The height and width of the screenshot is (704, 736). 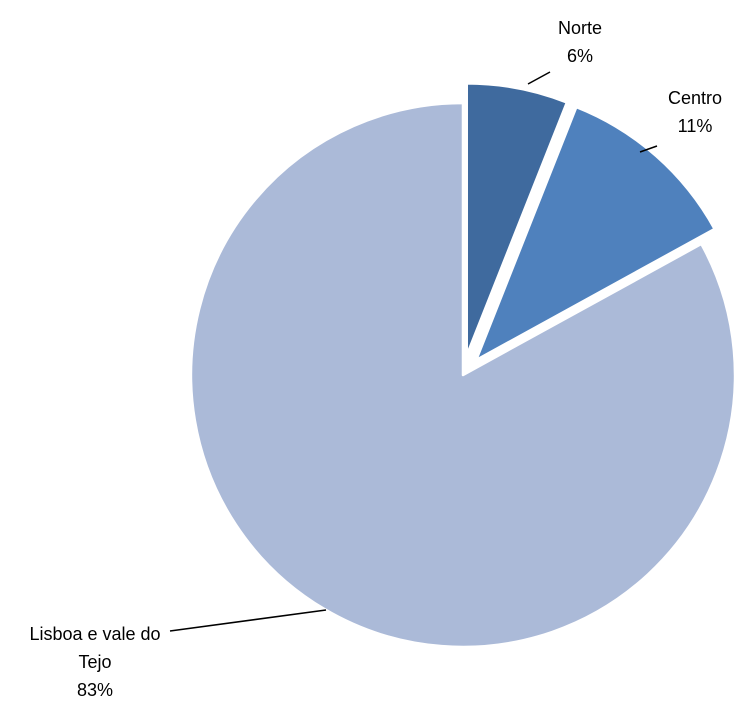 I want to click on value-label: 83%, so click(x=95, y=690).